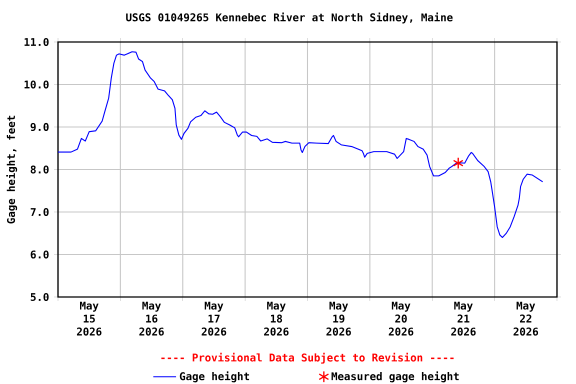 This screenshot has height=384, width=576. What do you see at coordinates (39, 297) in the screenshot?
I see `y-tick-label: 5.0` at bounding box center [39, 297].